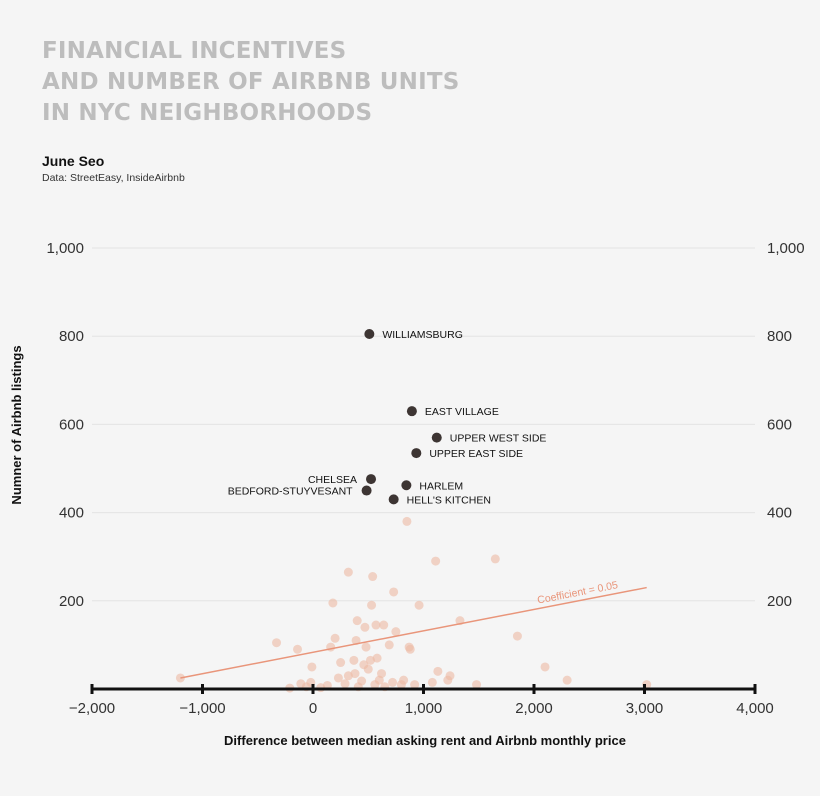  What do you see at coordinates (534, 708) in the screenshot?
I see `x-tick-label: 2,000` at bounding box center [534, 708].